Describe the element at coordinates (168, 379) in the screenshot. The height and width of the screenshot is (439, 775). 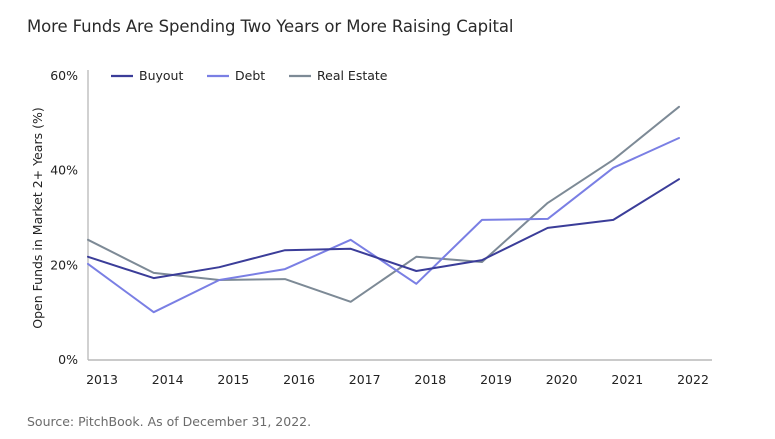
I see `x-tick-label: 2014` at that location.